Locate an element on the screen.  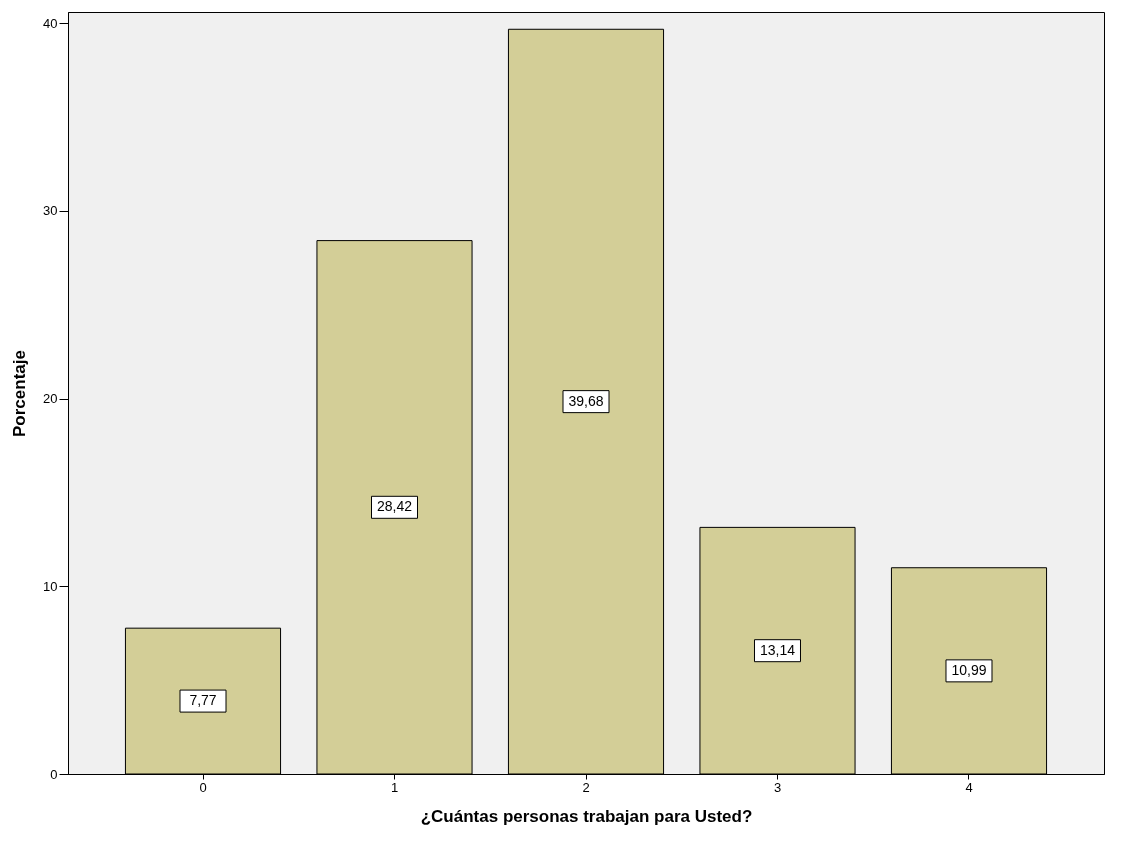
x-tick-label: 4 is located at coordinates (969, 787).